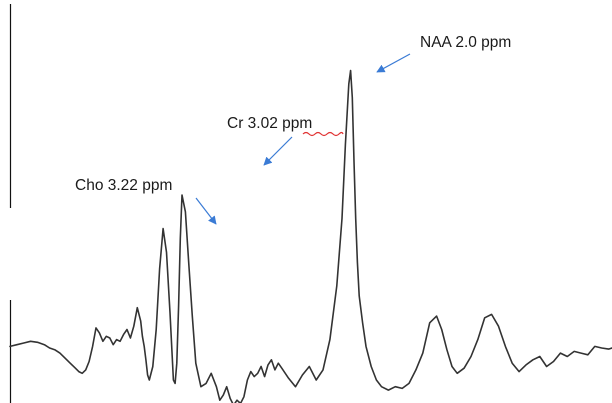  Describe the element at coordinates (146, 201) in the screenshot. I see `annotation-cho: Cho 3.22 ppm` at that location.